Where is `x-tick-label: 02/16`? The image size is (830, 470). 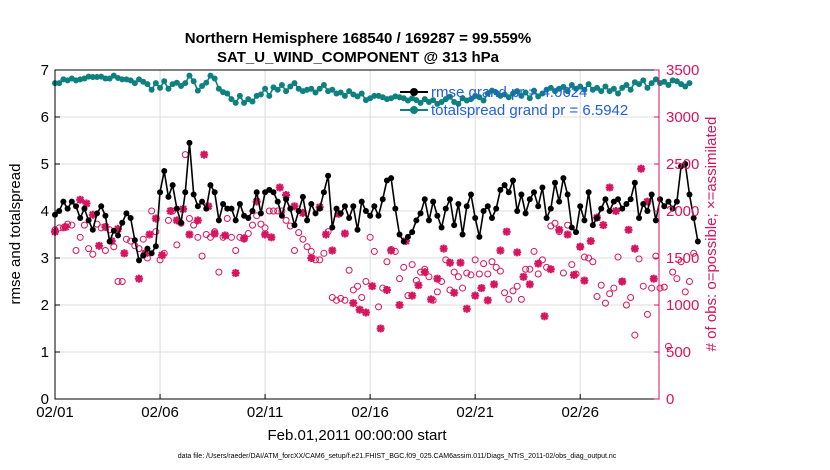
x-tick-label: 02/16 is located at coordinates (370, 412).